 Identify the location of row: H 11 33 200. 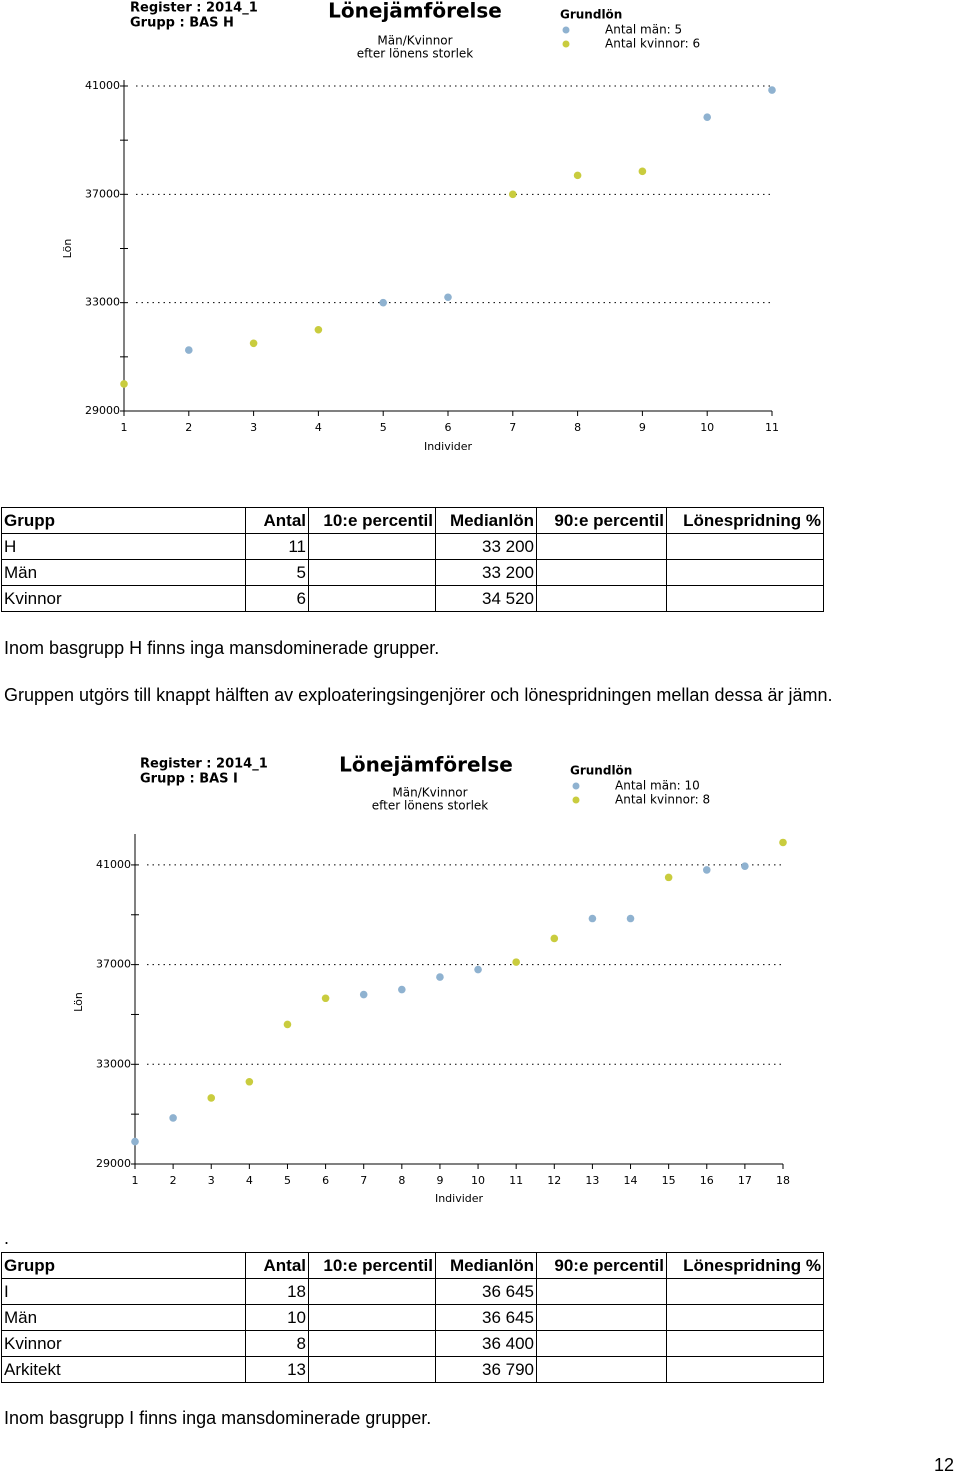
(412, 546).